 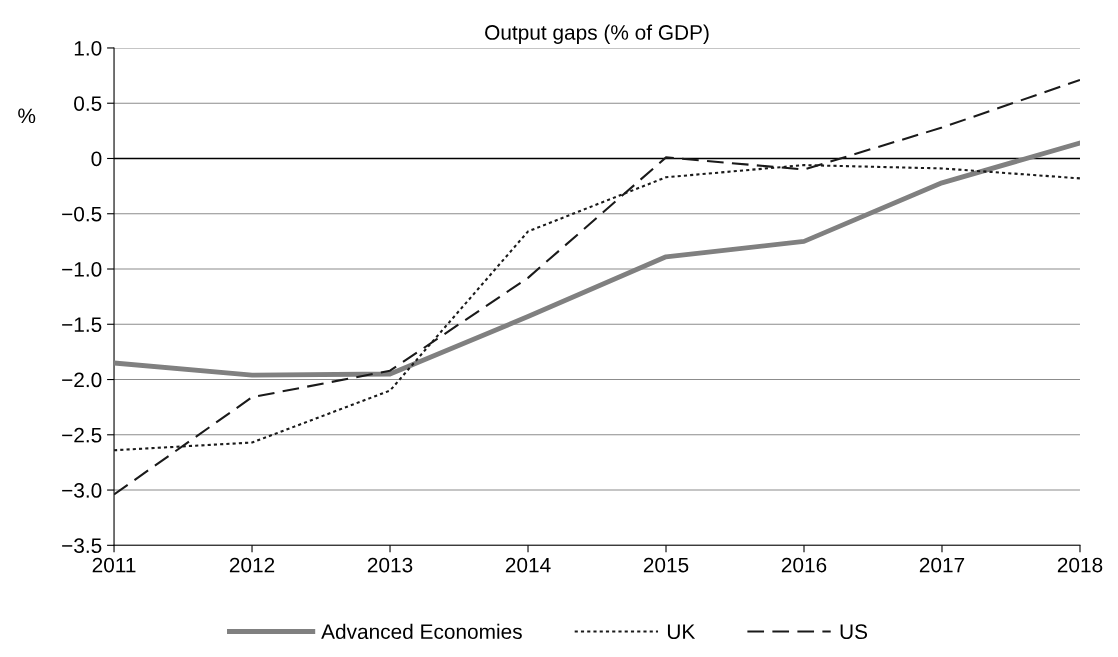 I want to click on x-tick-label: 2016, so click(x=804, y=565).